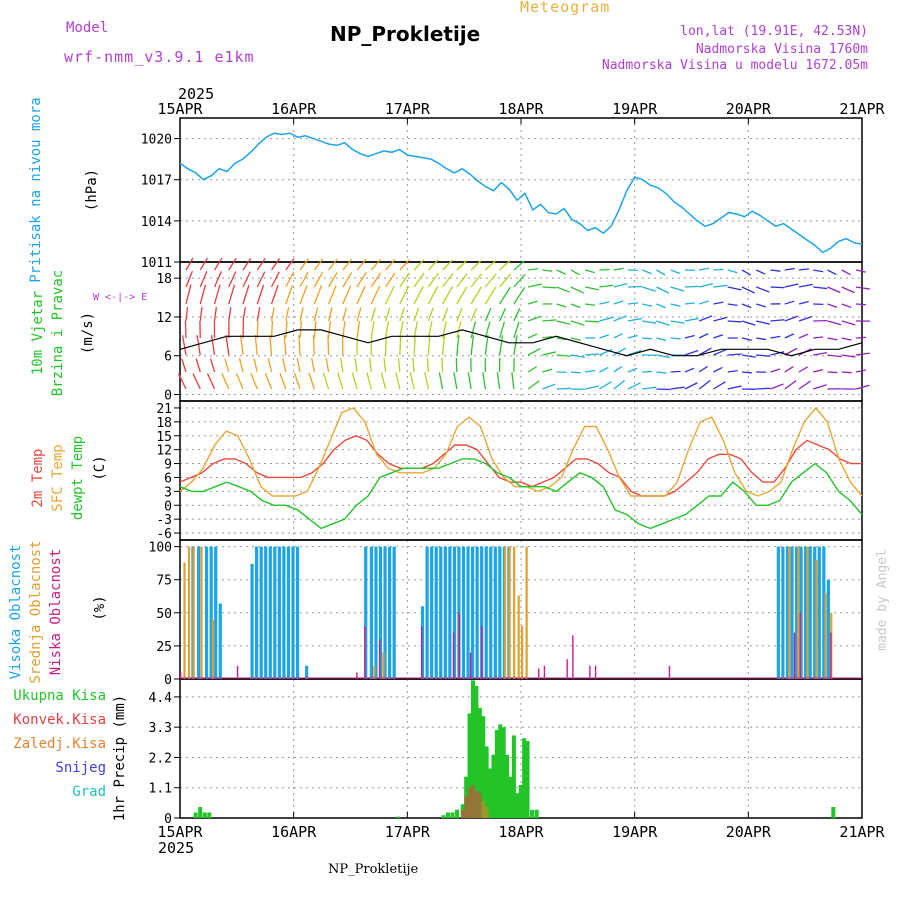  I want to click on temp-title-dewpt: dewpt Temp, so click(78, 478).